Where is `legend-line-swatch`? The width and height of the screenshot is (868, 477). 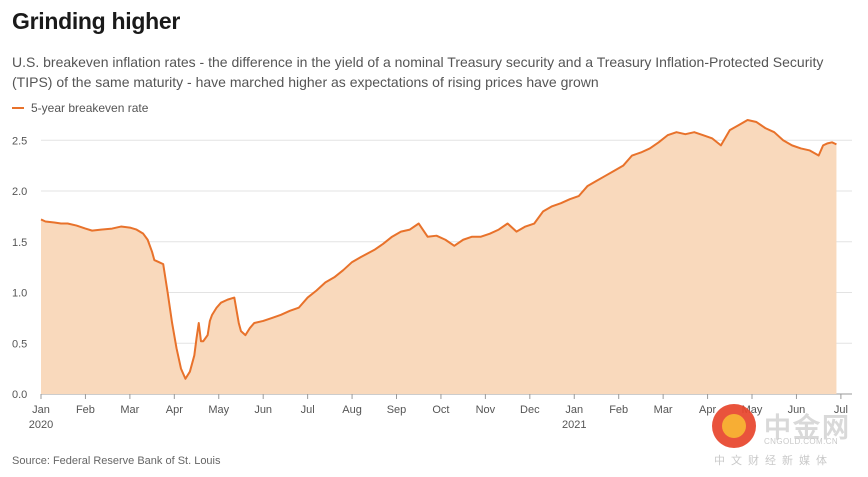 legend-line-swatch is located at coordinates (18, 108).